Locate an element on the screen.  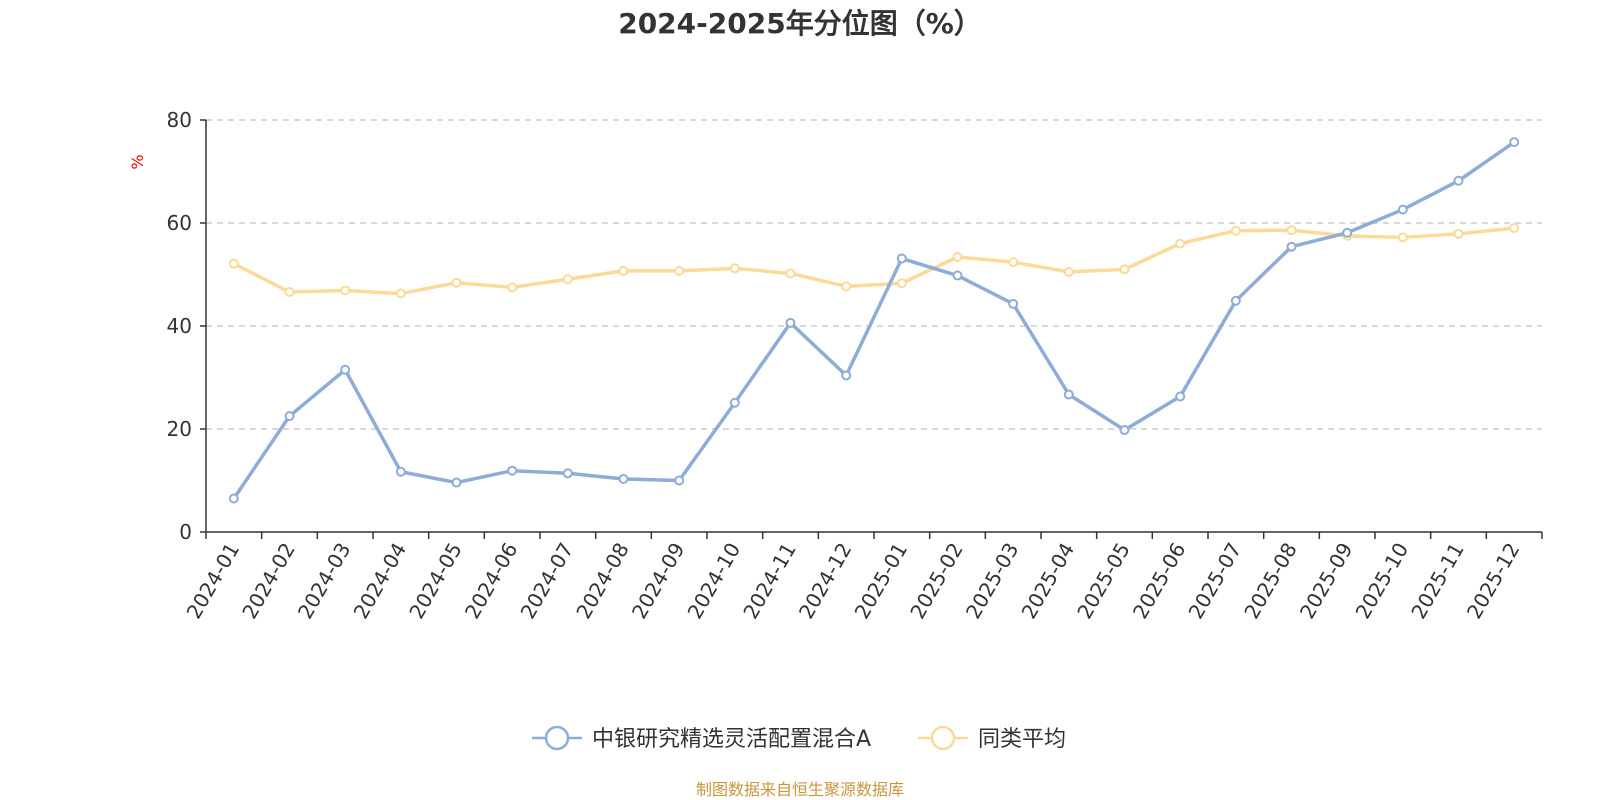
x-tick-label: 2024-04 is located at coordinates (380, 581).